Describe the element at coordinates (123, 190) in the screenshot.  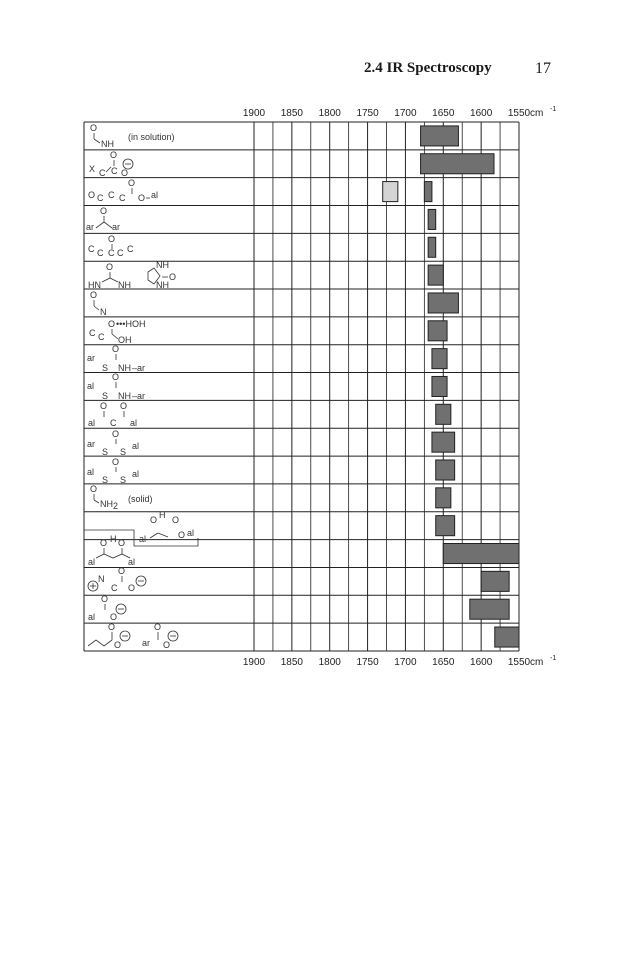
I see `structure-row-2: O C C C O O al` at that location.